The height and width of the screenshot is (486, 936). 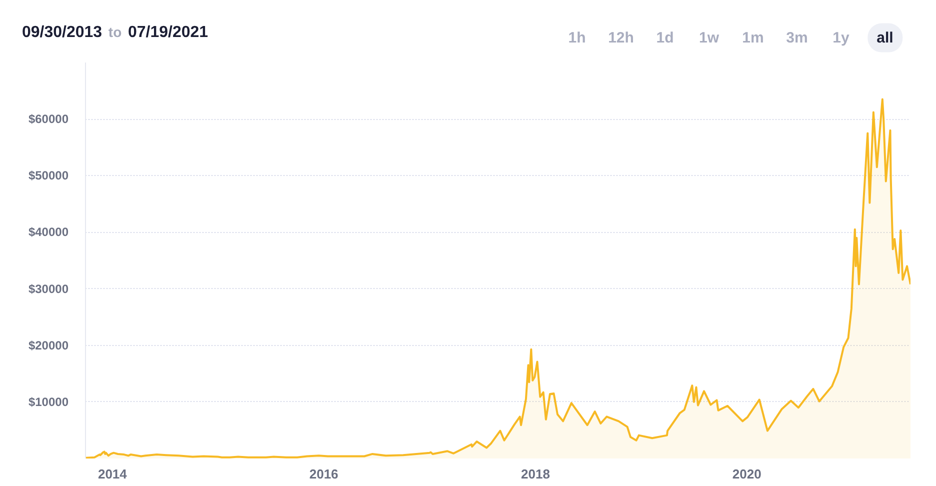 I want to click on text: 1d, so click(x=665, y=38).